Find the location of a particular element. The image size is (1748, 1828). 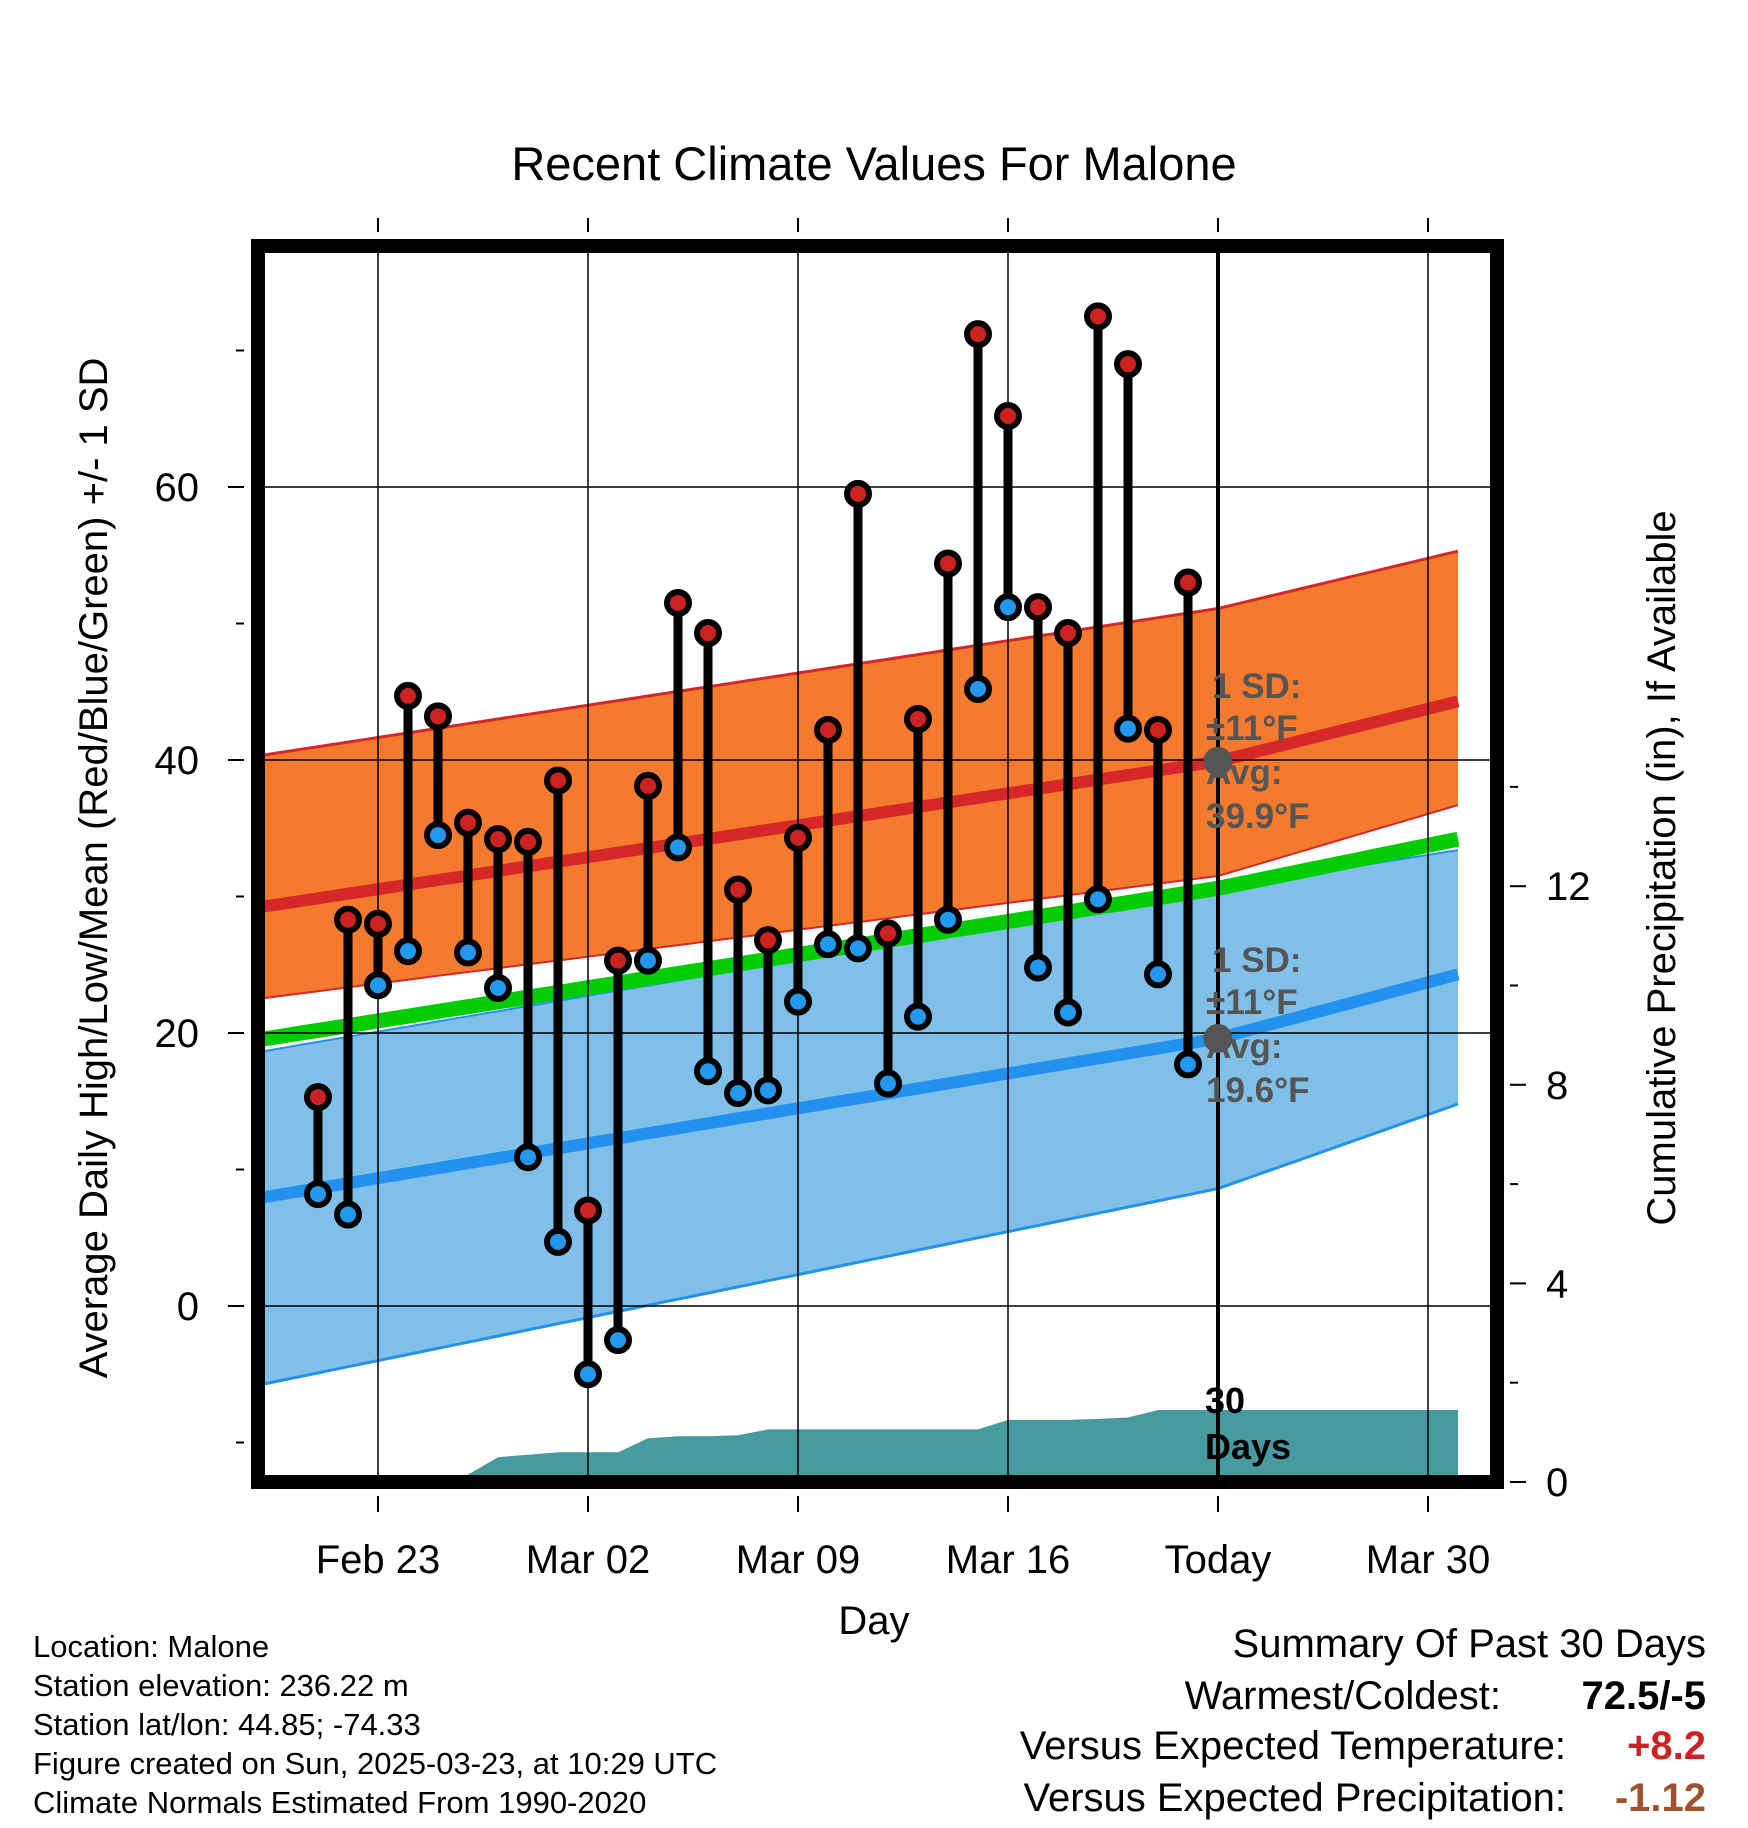

high-avg-label: Avg: is located at coordinates (1244, 772).